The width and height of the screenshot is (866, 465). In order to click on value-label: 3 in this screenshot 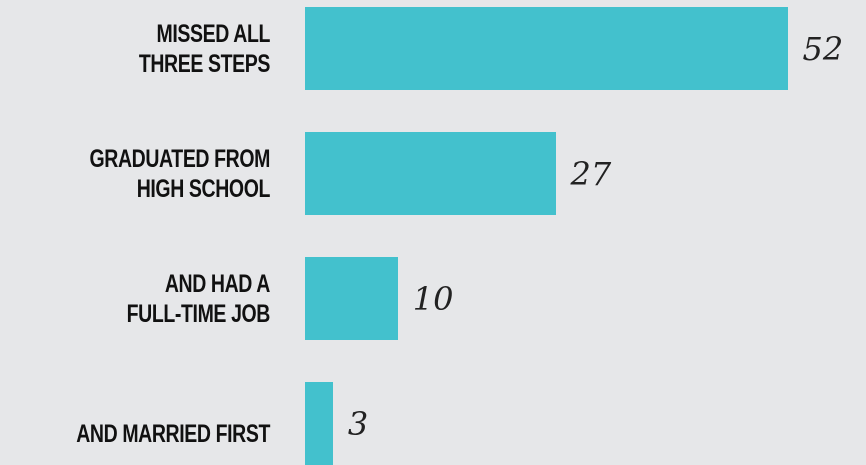, I will do `click(358, 423)`.